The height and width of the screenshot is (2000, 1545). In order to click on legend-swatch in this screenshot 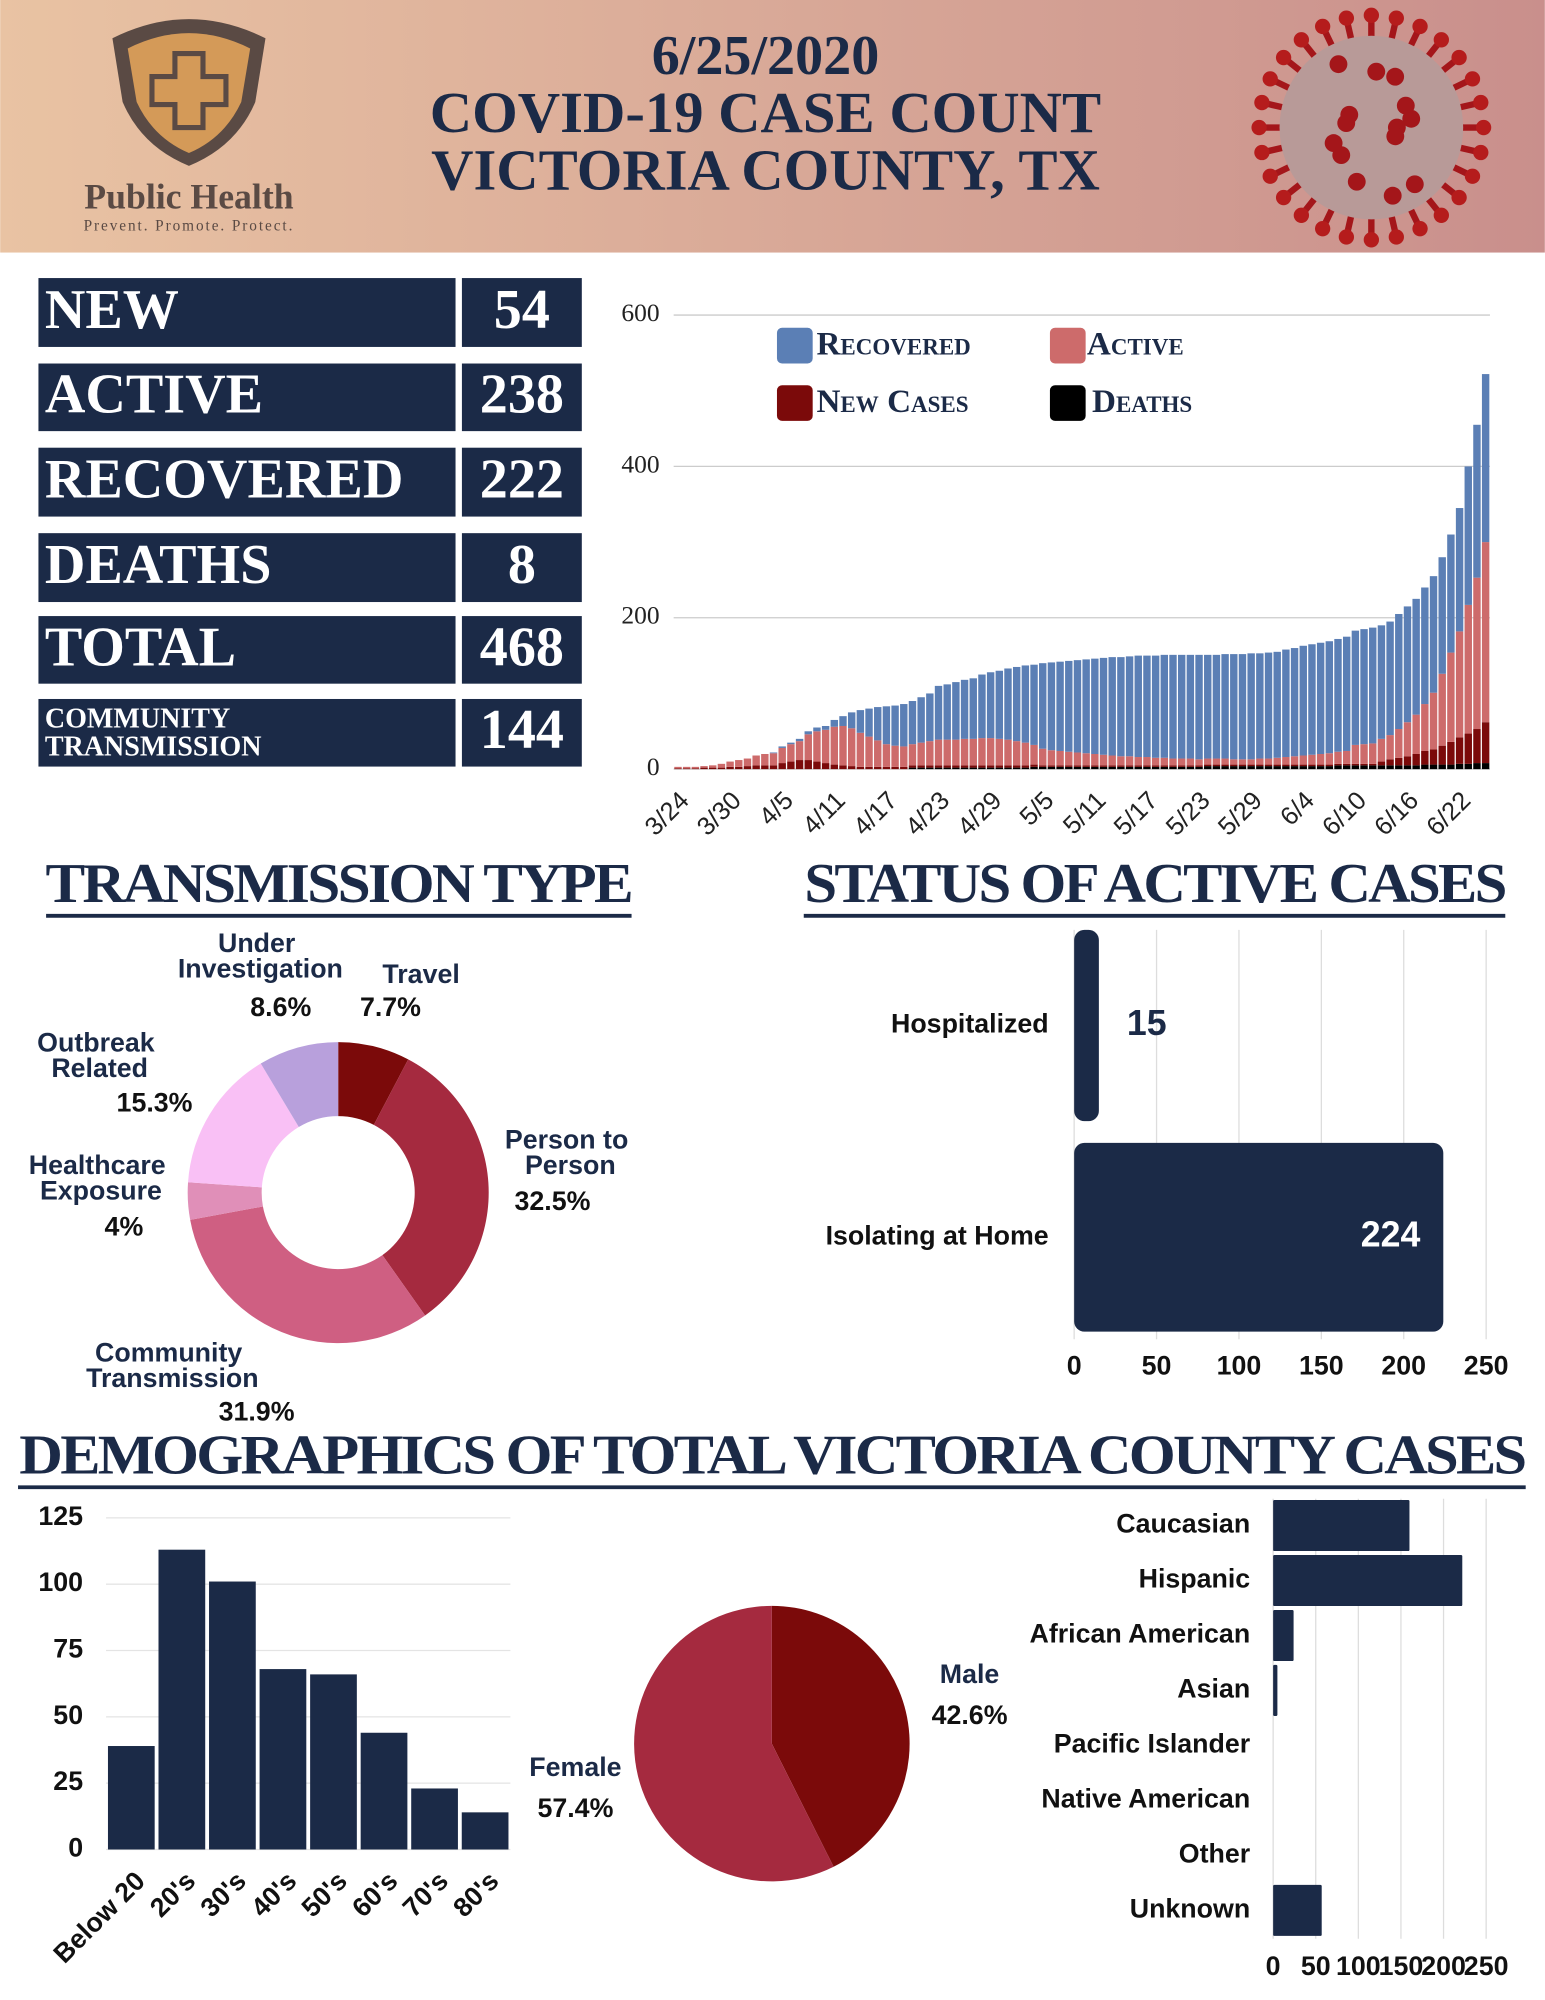, I will do `click(1067, 345)`.